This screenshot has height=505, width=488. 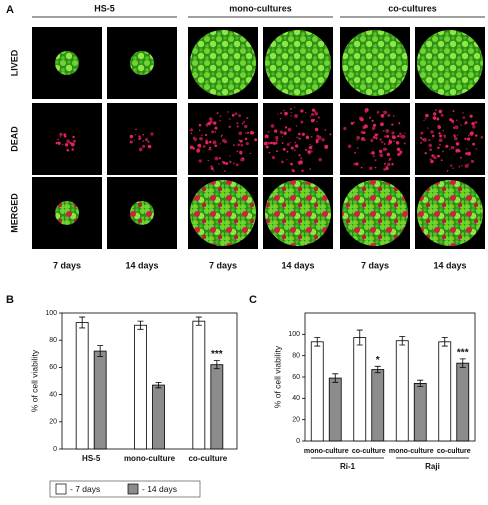 I want to click on x-tick-label: co-culture, so click(x=369, y=451).